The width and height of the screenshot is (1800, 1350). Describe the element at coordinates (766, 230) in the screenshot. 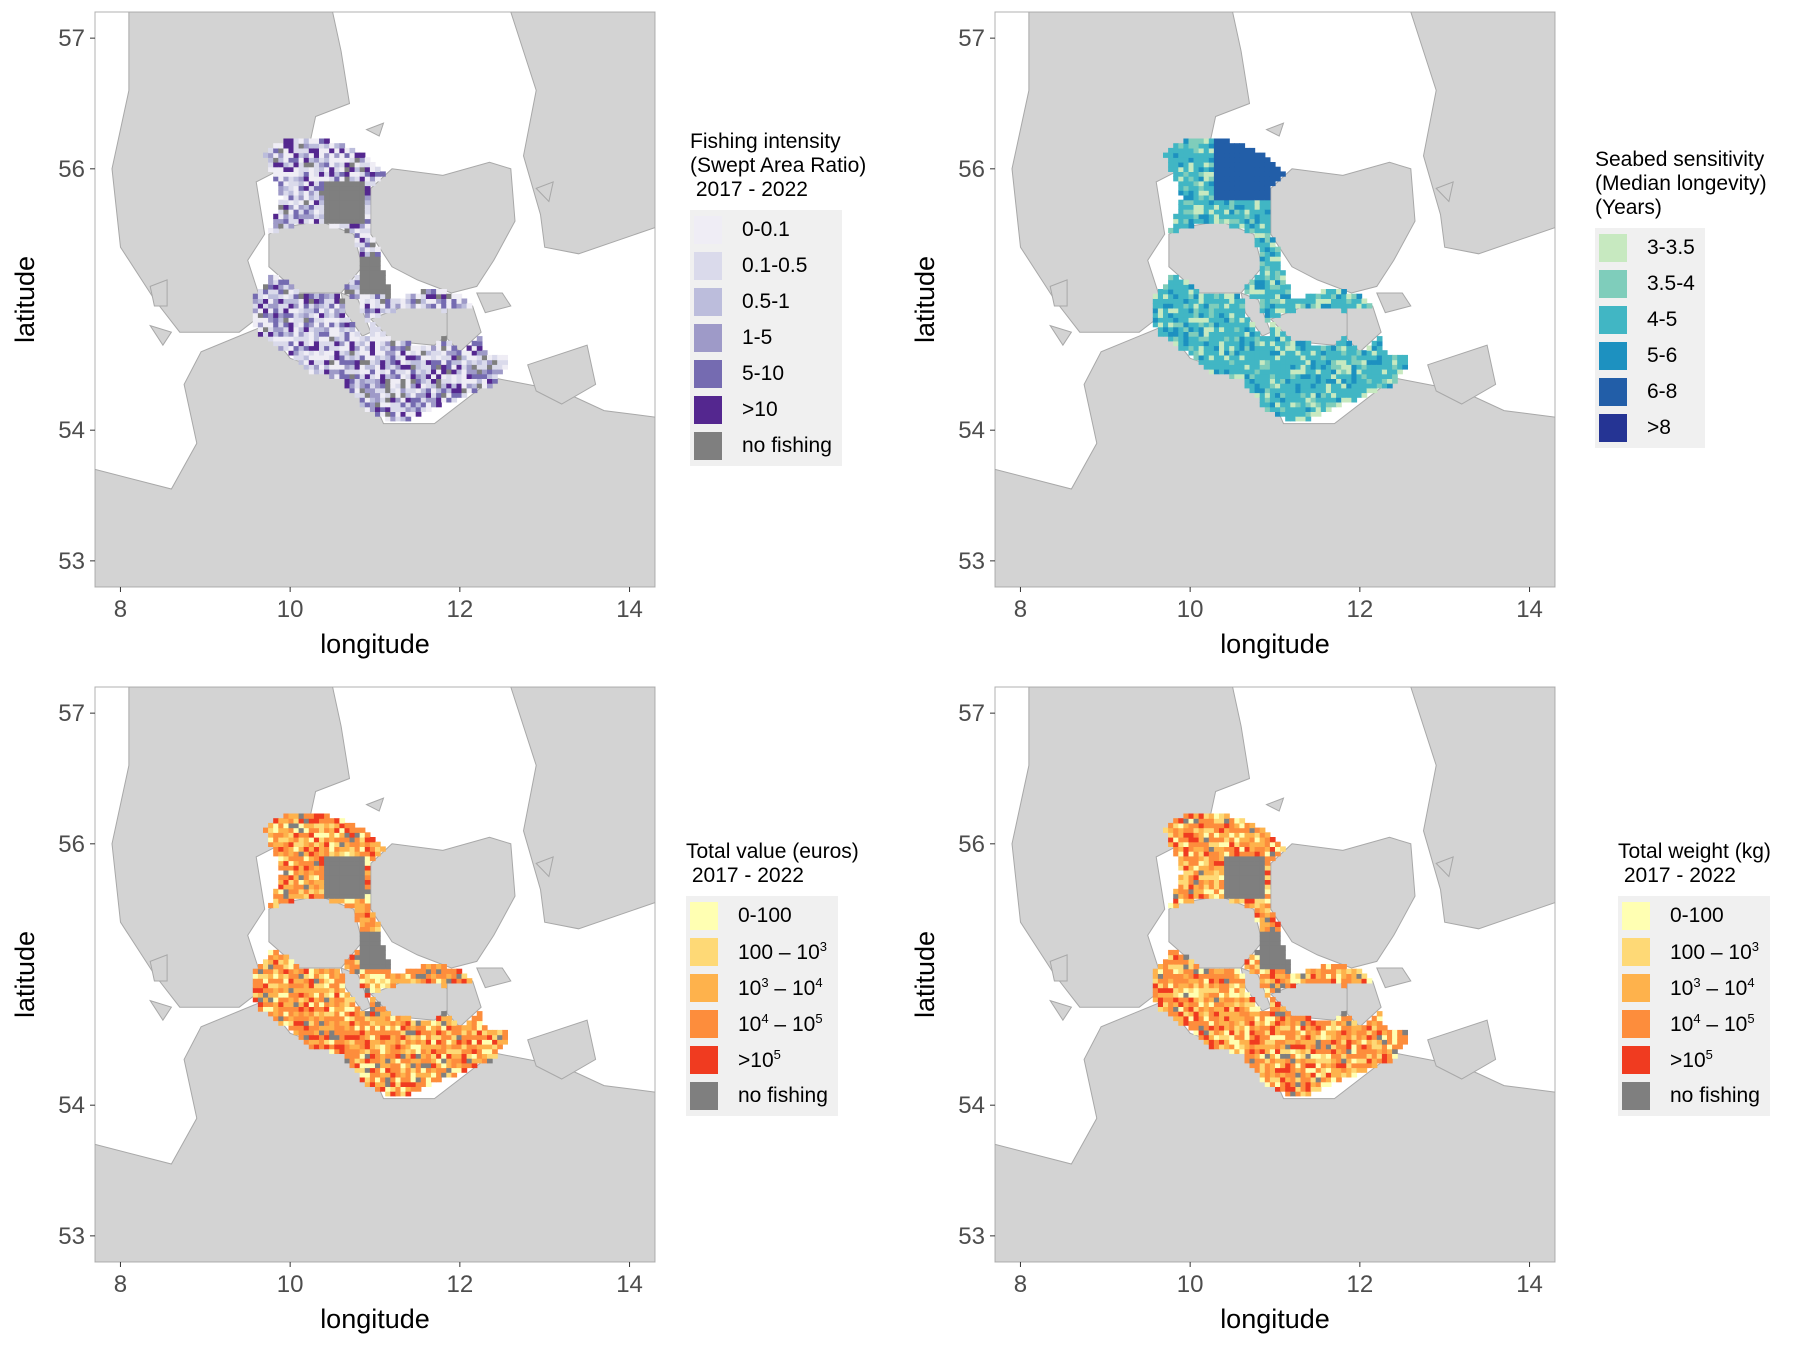

I see `legend-item: 0-0.1` at that location.